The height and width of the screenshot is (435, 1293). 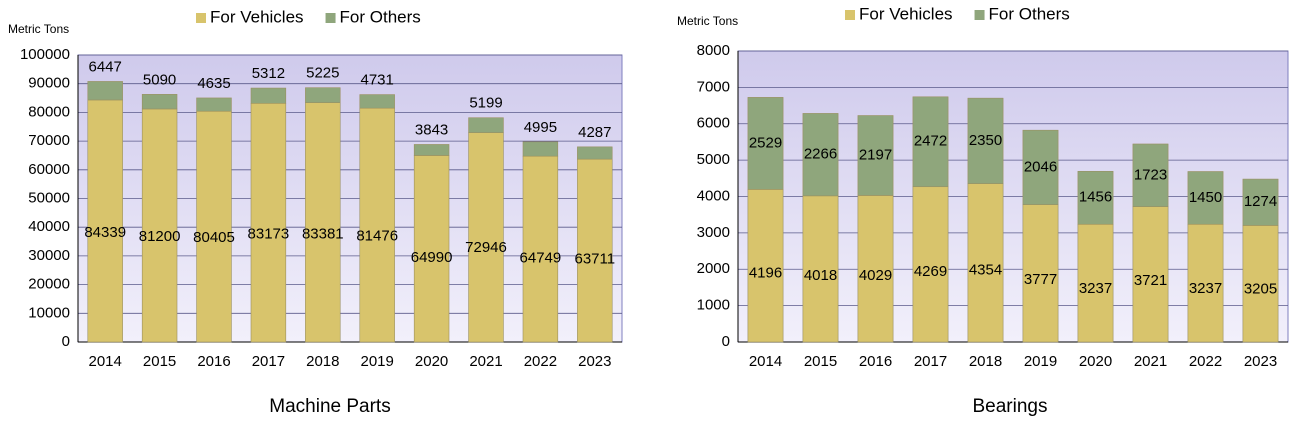 I want to click on y-tick-label: 60000, so click(x=49, y=169).